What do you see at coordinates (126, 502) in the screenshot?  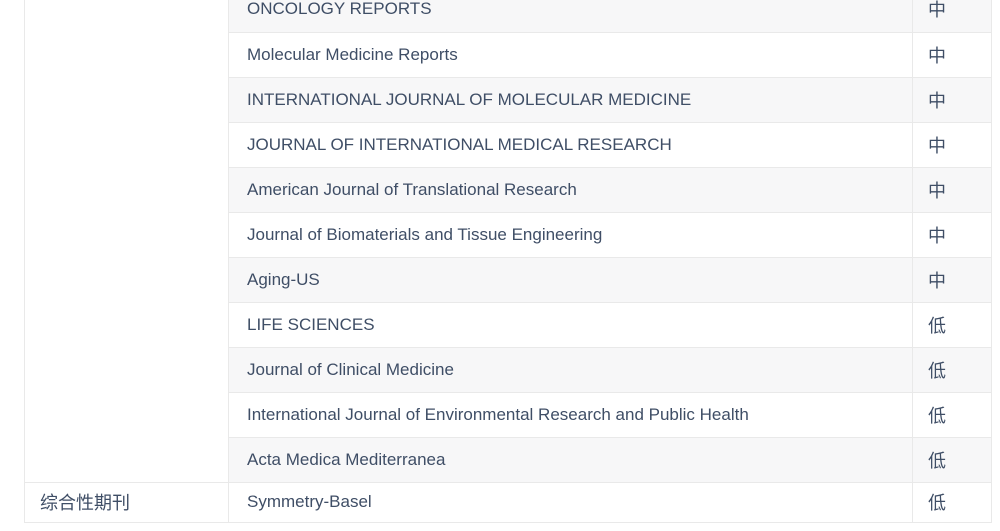 I see `category-cell: 综合性期刊` at bounding box center [126, 502].